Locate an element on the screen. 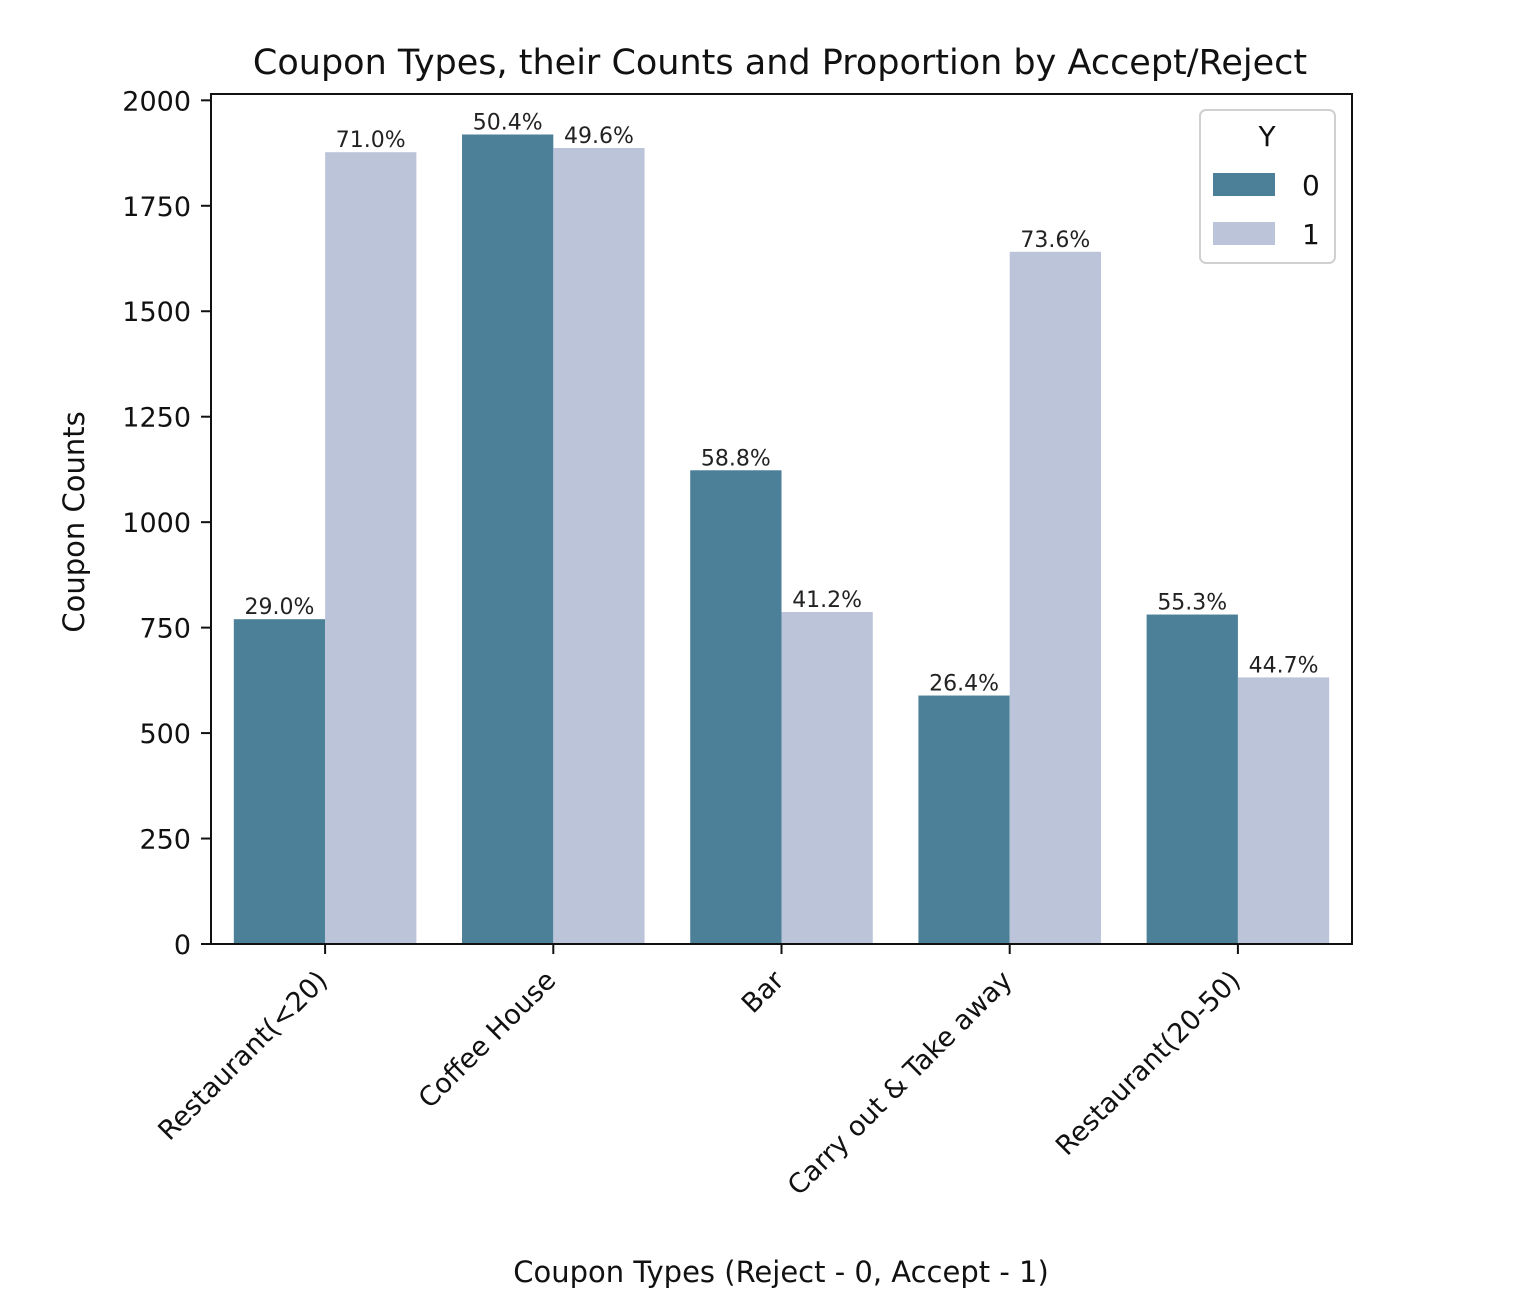 Image resolution: width=1516 pixels, height=1308 pixels. y-tick-label: 1500 is located at coordinates (156, 312).